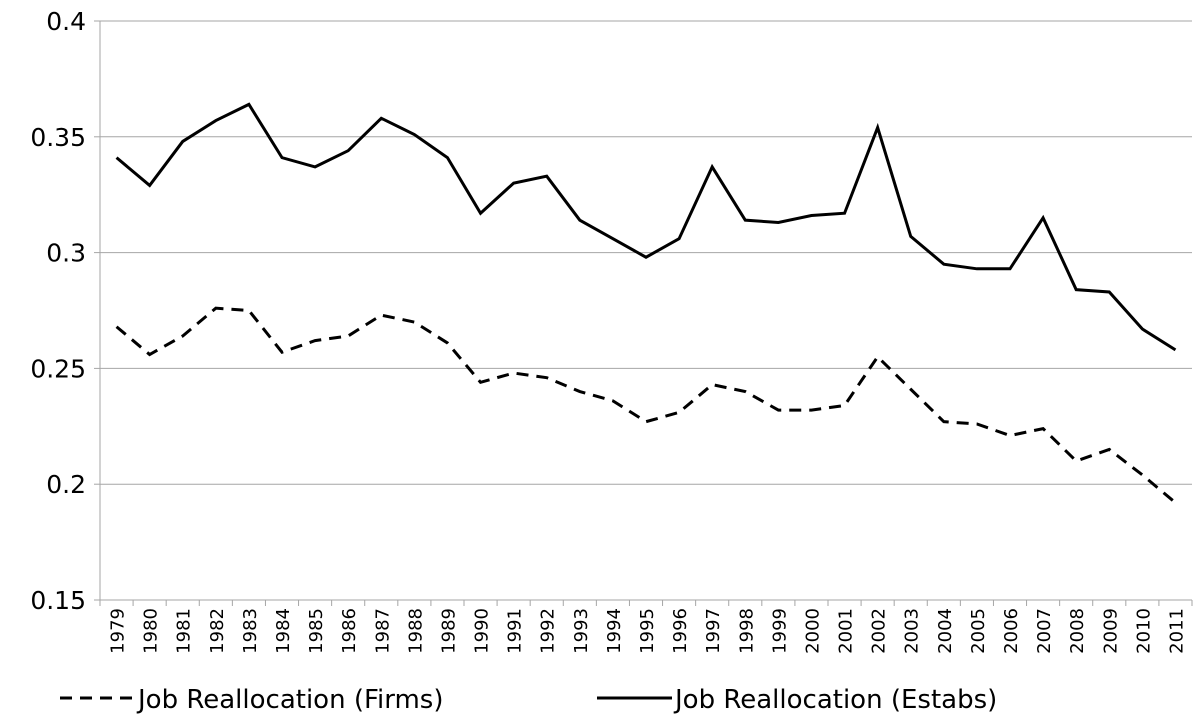 Image resolution: width=1201 pixels, height=716 pixels. Describe the element at coordinates (349, 631) in the screenshot. I see `x-tick-label: 1986` at that location.